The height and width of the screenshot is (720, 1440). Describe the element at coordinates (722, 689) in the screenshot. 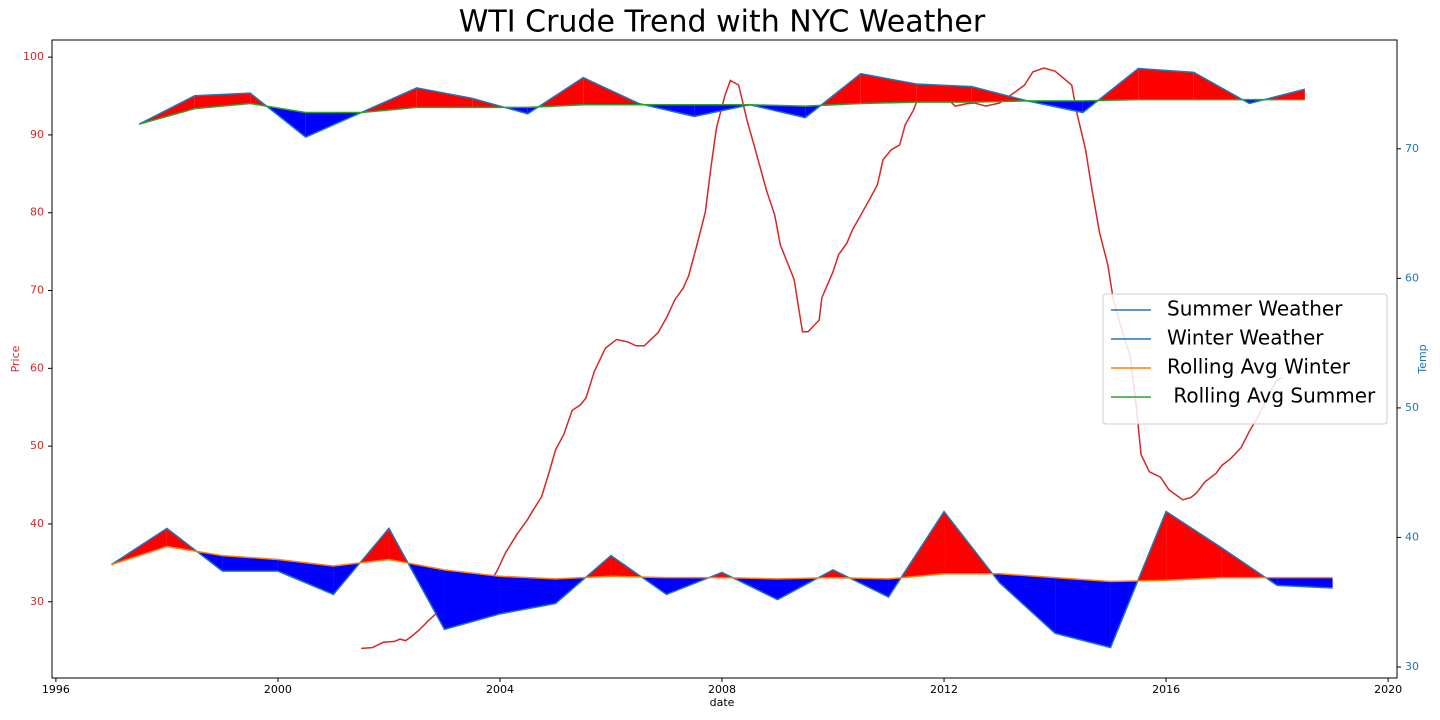

I see `x-tick-label: 2008` at that location.